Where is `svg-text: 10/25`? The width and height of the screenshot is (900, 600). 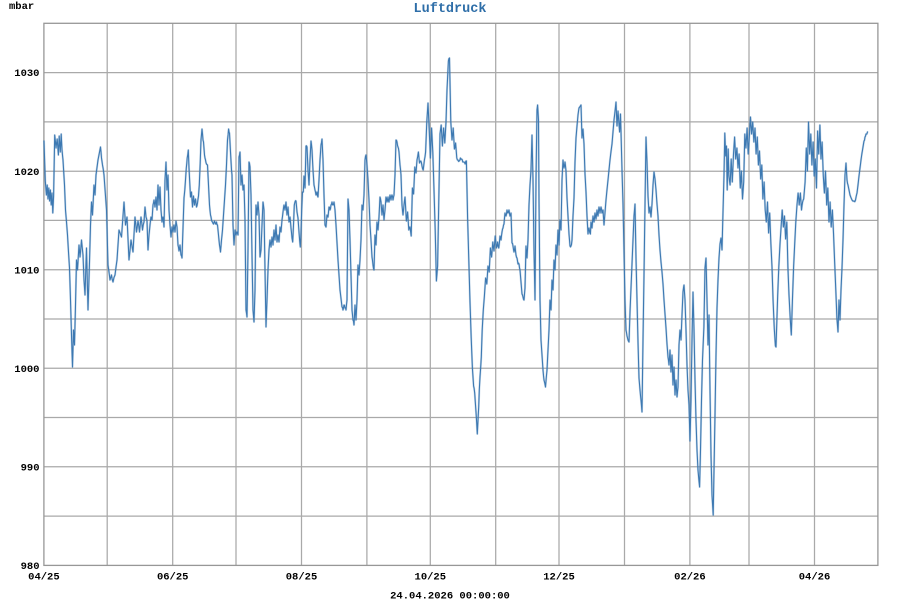
svg-text: 10/25 is located at coordinates (431, 577).